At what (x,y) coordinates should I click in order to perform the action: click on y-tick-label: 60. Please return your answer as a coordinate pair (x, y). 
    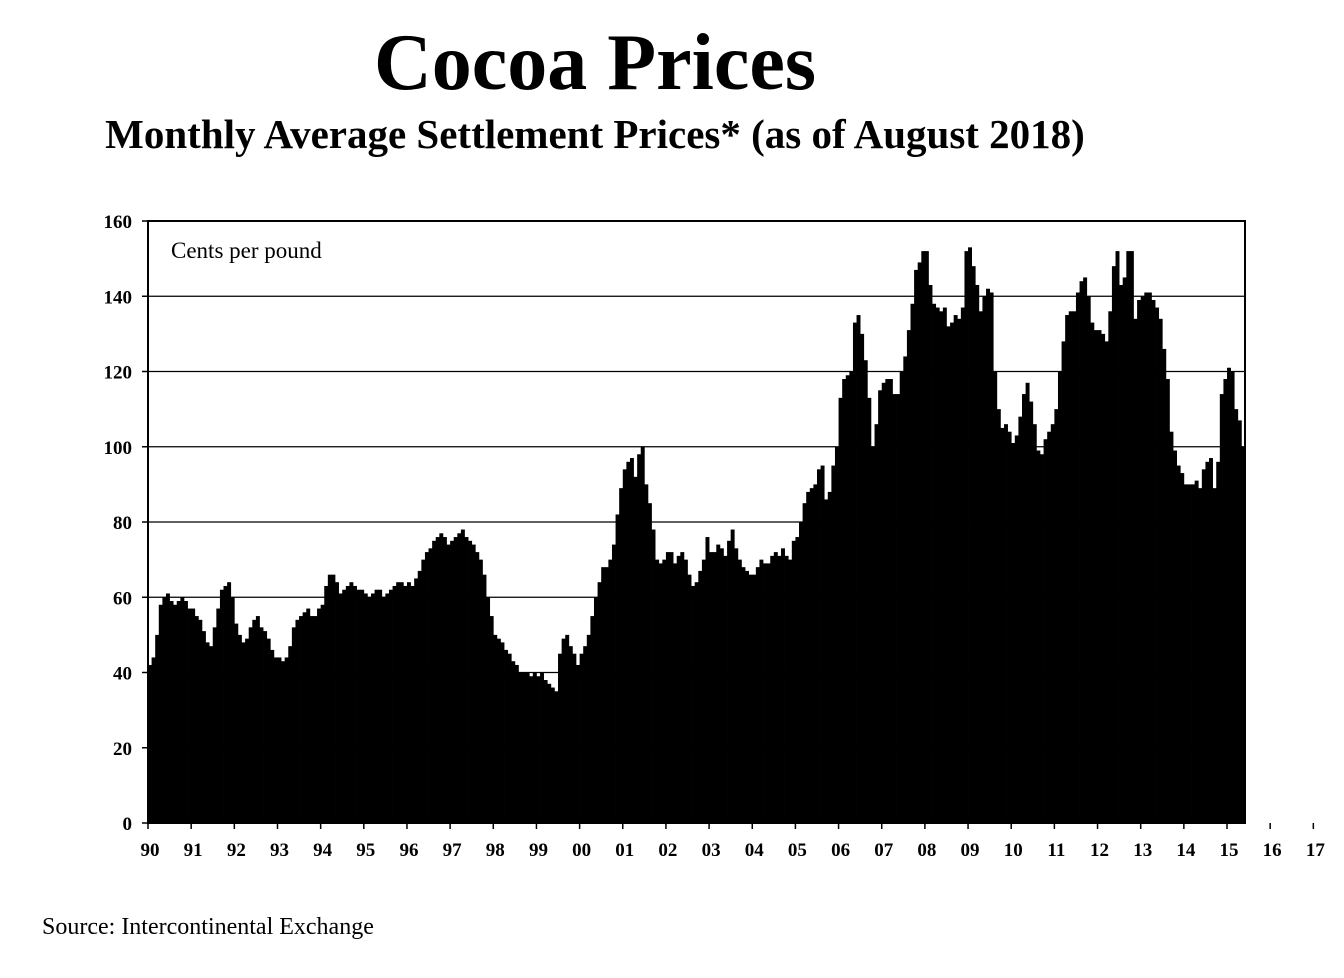
    Looking at the image, I should click on (122, 598).